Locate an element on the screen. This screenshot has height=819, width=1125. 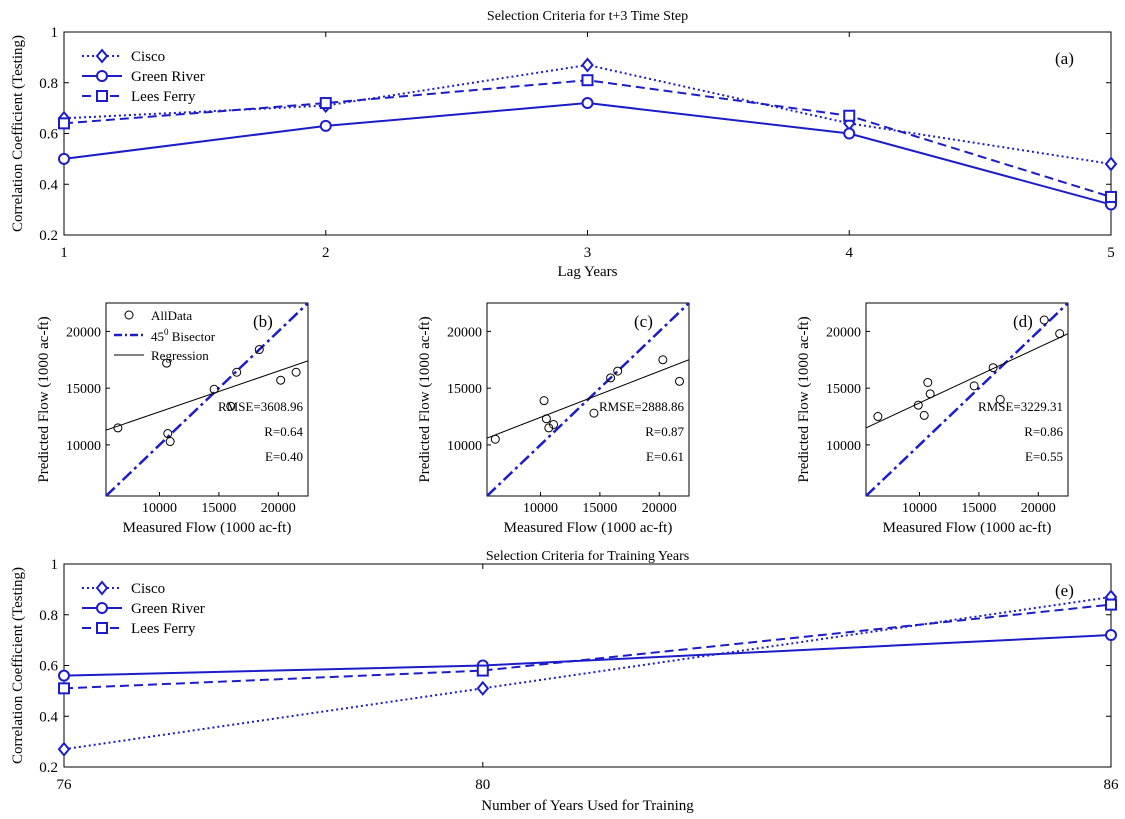
legend-label: Lees Ferry is located at coordinates (163, 97).